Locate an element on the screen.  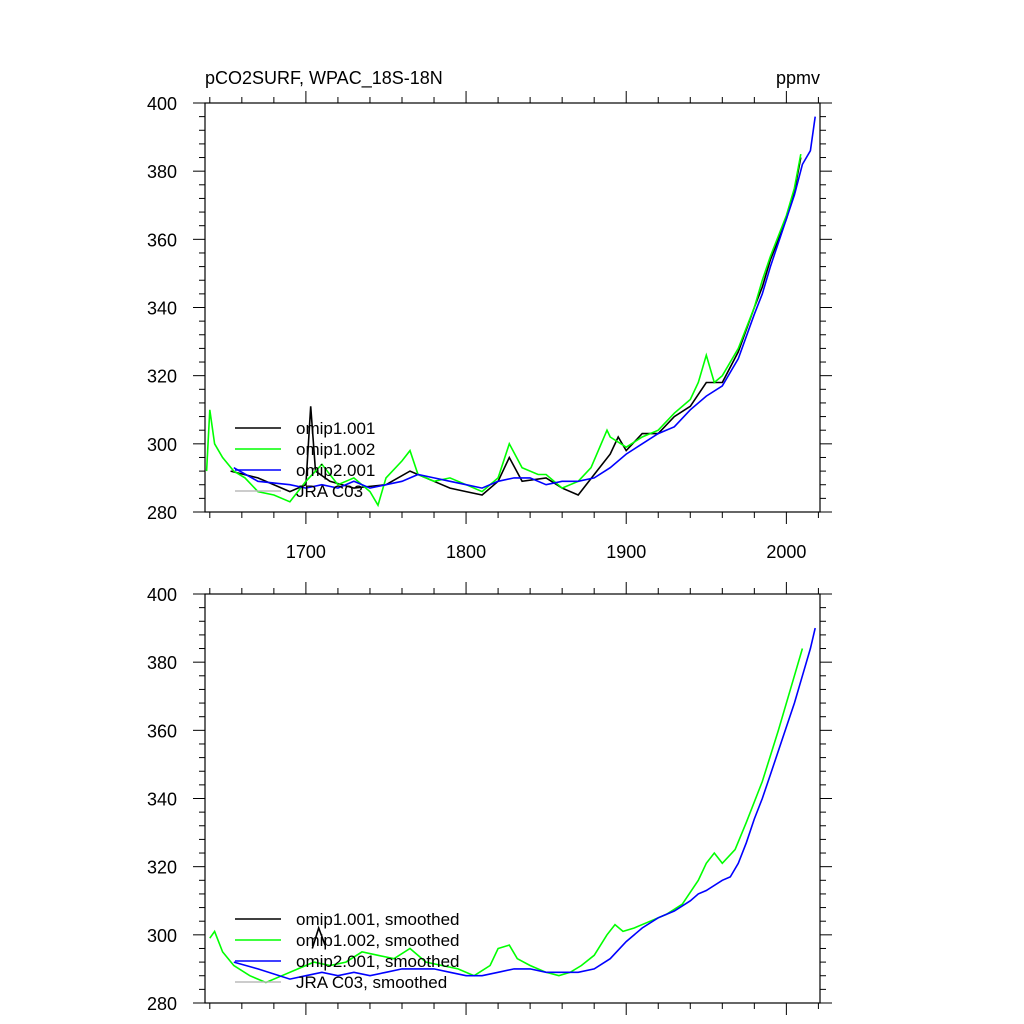
top-ytick-label: 340 is located at coordinates (162, 309).